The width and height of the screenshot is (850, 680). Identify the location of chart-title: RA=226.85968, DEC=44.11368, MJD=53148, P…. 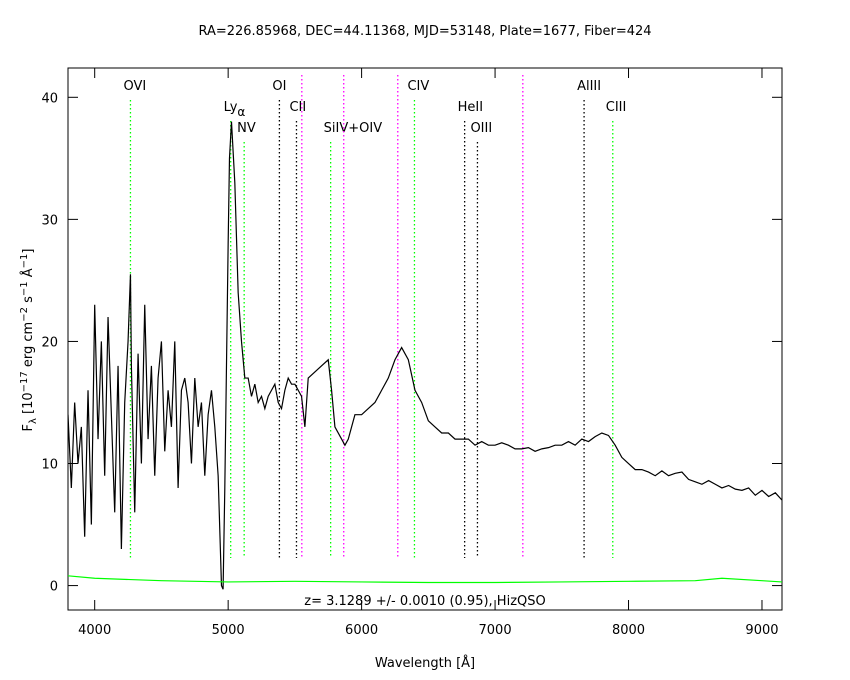
(424, 31).